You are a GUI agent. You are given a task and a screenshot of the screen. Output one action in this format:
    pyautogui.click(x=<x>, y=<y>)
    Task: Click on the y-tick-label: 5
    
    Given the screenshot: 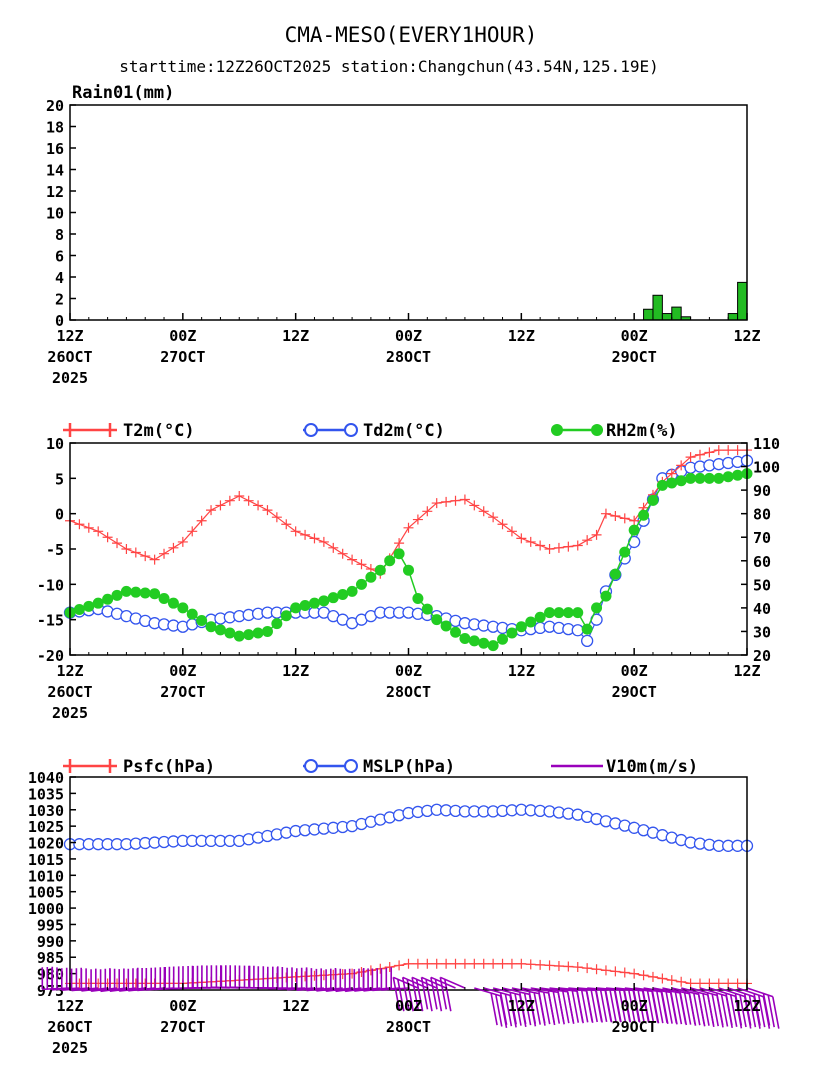 What is the action you would take?
    pyautogui.click(x=59, y=479)
    